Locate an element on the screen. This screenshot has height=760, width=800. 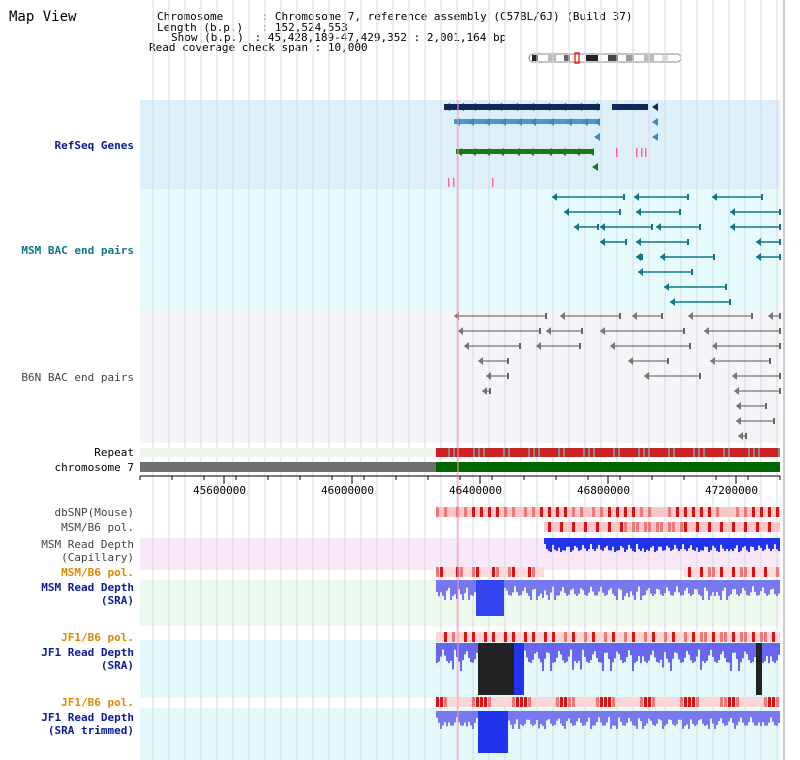
repeat-track is located at coordinates (608, 452).